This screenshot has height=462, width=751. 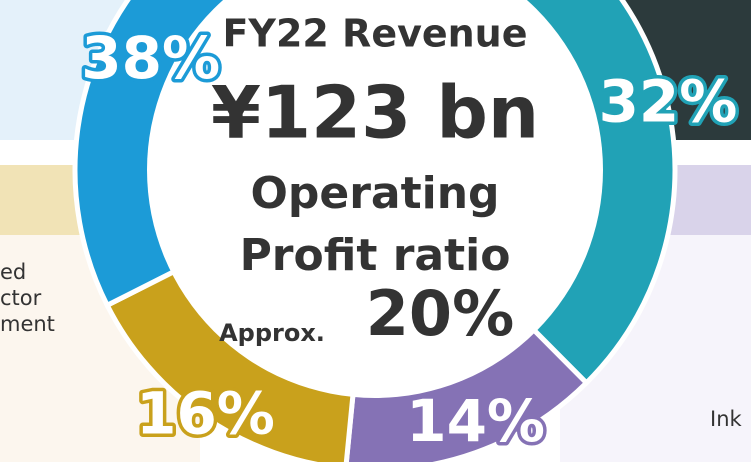 I want to click on annotation: 20%, so click(x=440, y=313).